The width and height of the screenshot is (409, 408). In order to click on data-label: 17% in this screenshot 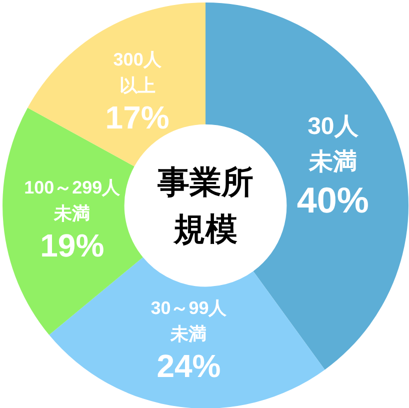, I will do `click(137, 118)`.